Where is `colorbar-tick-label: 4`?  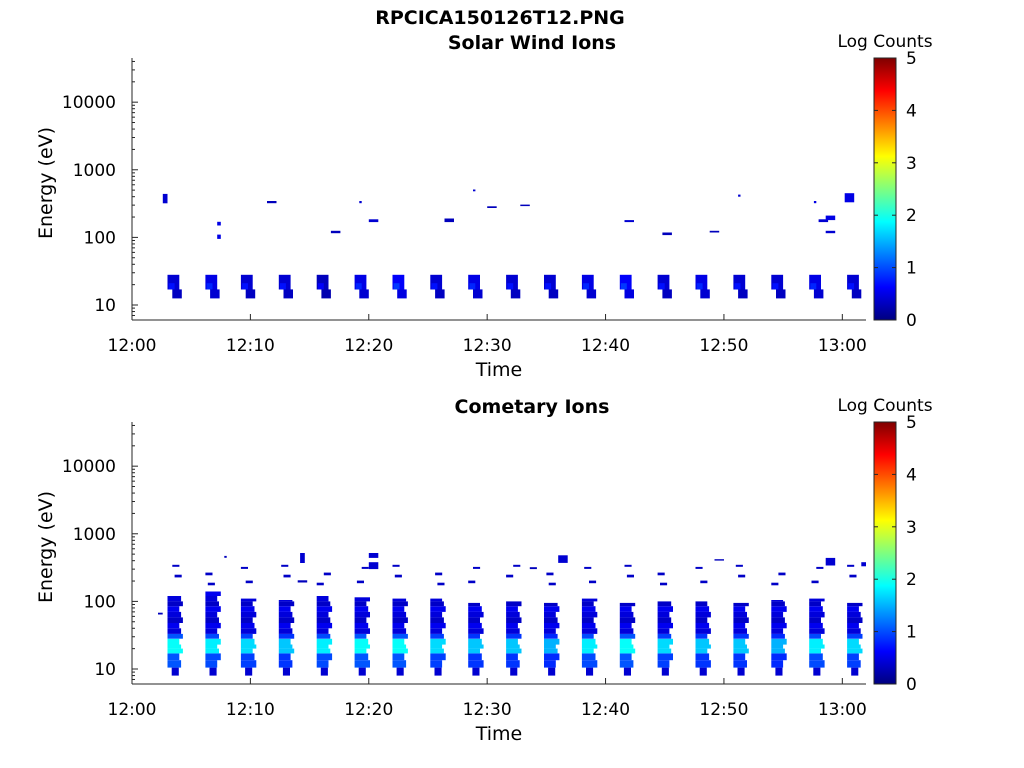
colorbar-tick-label: 4 is located at coordinates (911, 475).